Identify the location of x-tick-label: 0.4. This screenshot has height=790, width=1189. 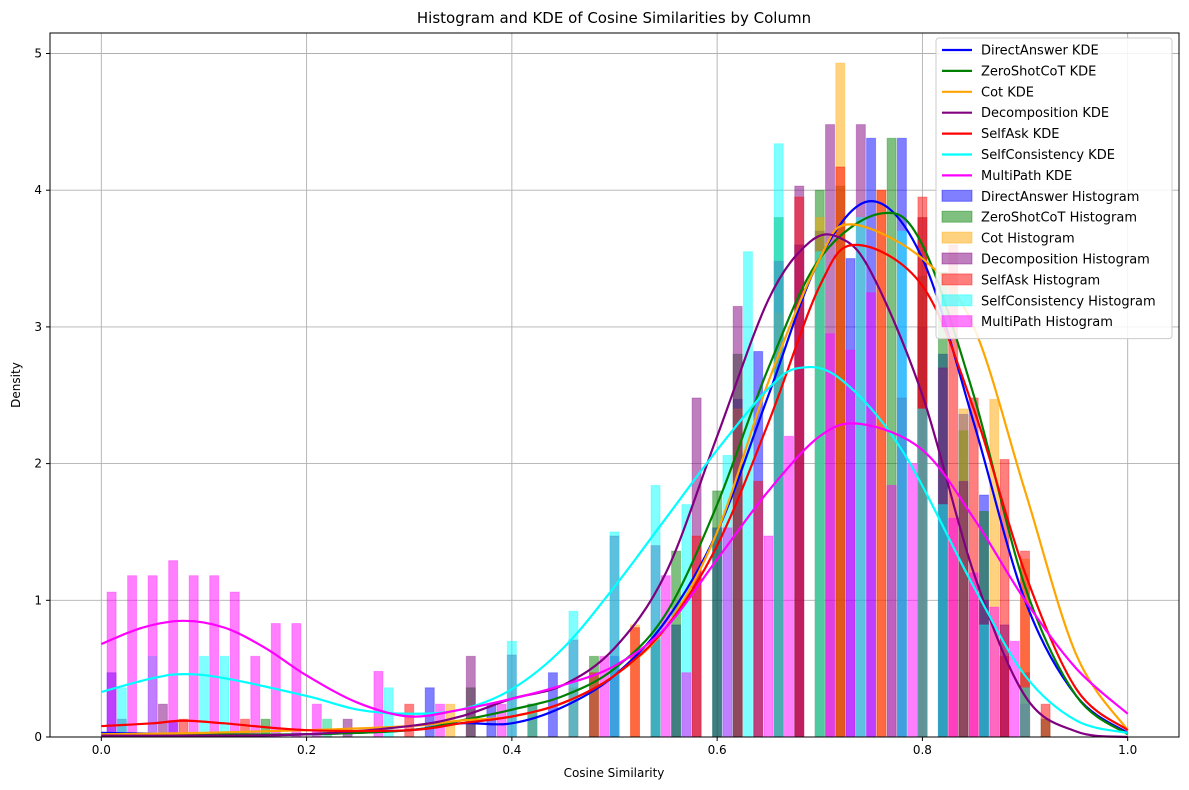
(511, 750).